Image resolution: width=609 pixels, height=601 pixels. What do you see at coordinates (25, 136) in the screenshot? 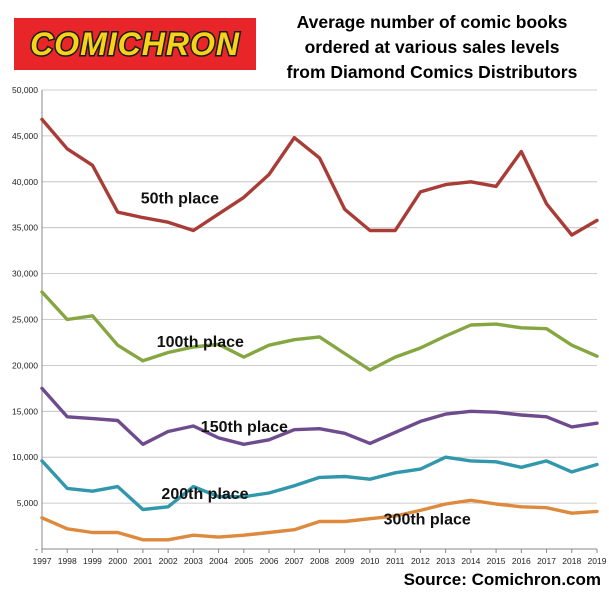
I see `y-tick-label: 45,000` at bounding box center [25, 136].